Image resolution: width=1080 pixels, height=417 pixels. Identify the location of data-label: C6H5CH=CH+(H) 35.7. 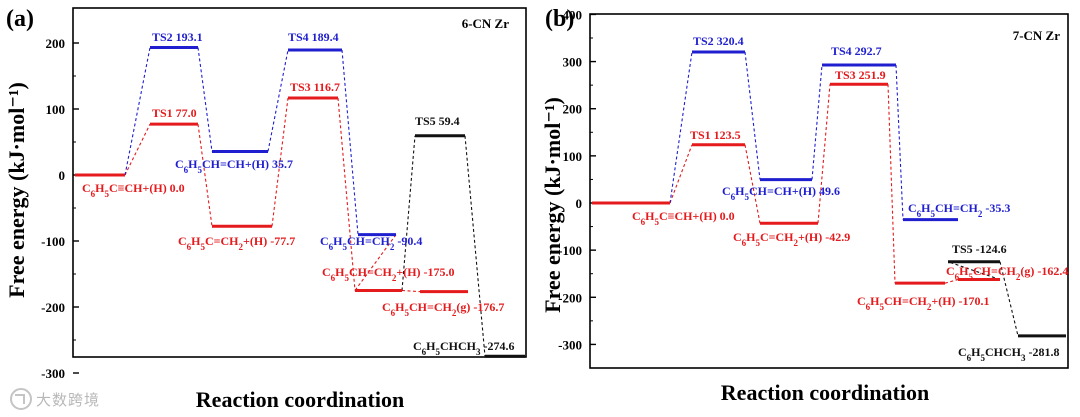
(234, 166).